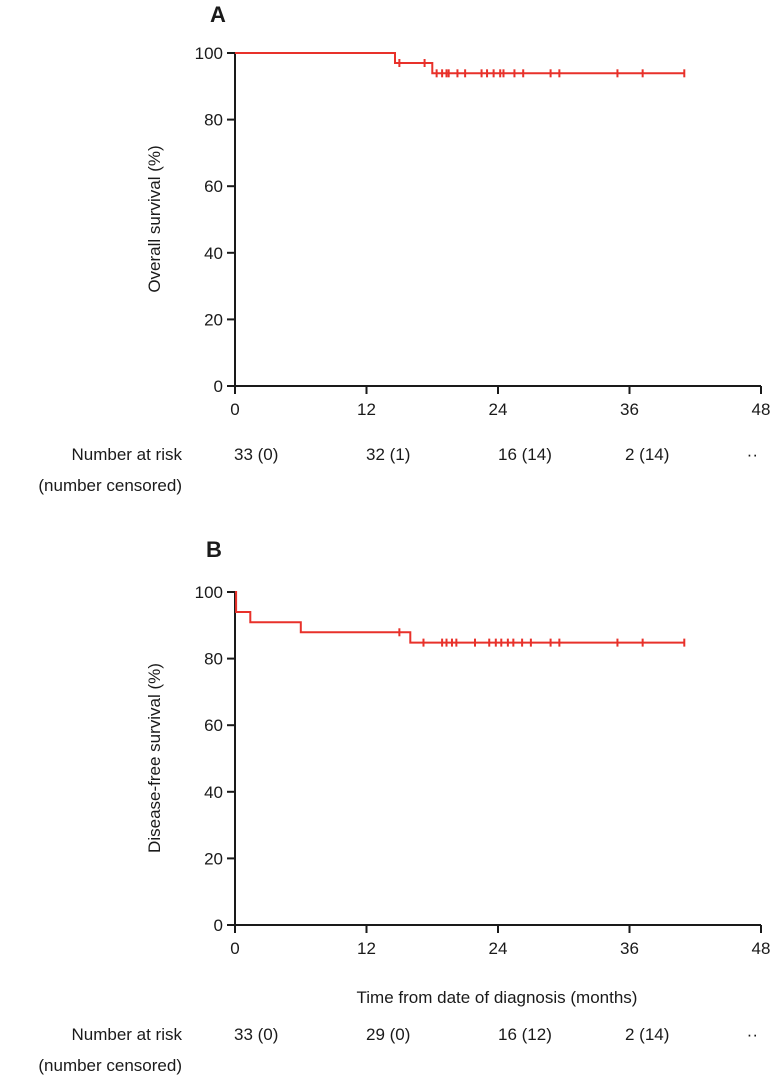  What do you see at coordinates (388, 454) in the screenshot?
I see `risk-value: 32 (1)` at bounding box center [388, 454].